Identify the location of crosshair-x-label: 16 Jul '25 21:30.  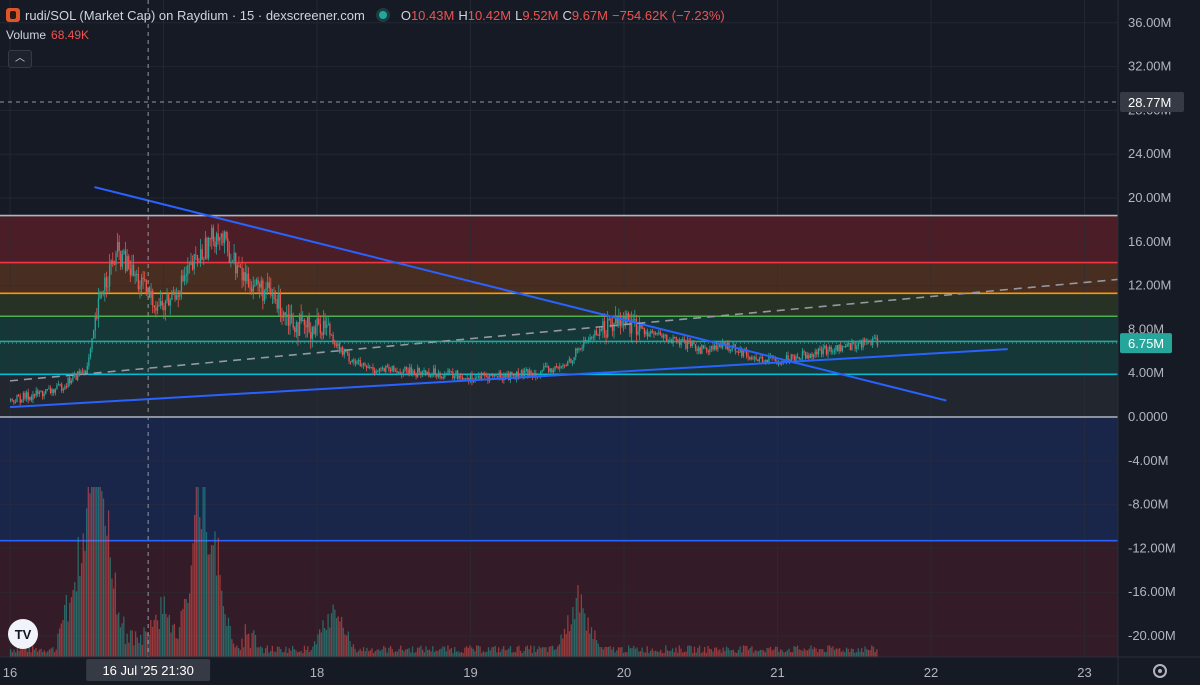
(147, 670).